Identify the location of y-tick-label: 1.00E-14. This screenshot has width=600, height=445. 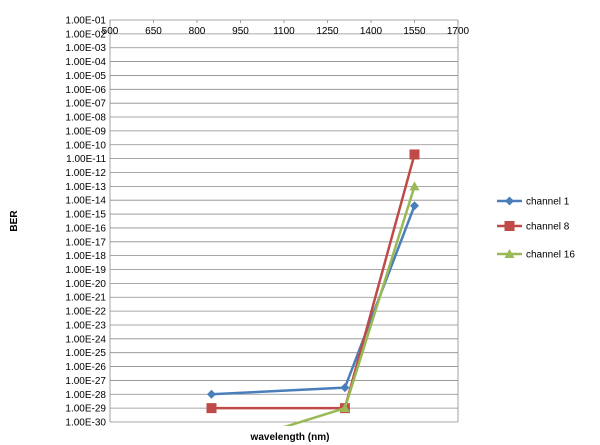
(85, 201).